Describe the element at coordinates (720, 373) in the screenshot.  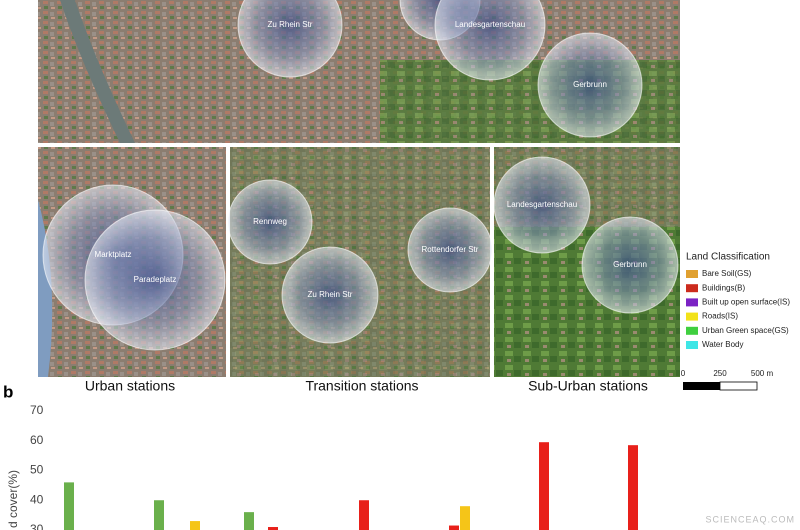
I see `scale-label: 250` at that location.